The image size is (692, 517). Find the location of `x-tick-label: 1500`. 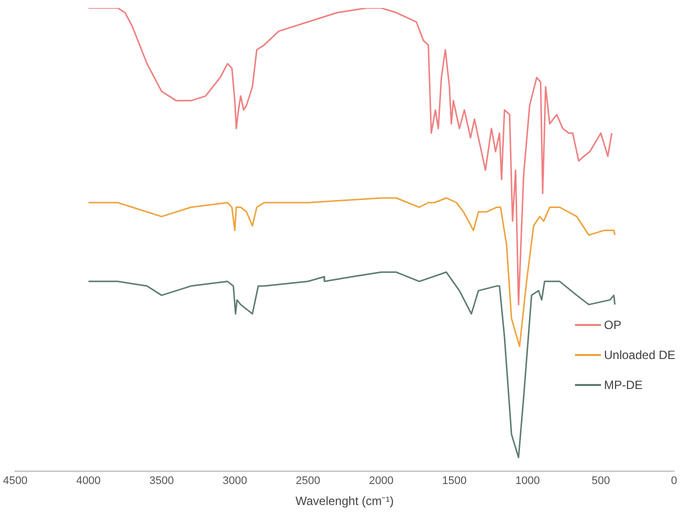

x-tick-label: 1500 is located at coordinates (454, 481).